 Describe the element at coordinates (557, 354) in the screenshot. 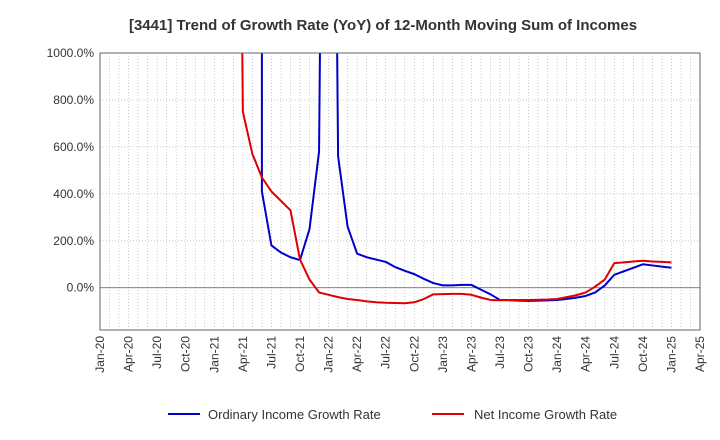

I see `x-tick-label: Jan-24` at that location.